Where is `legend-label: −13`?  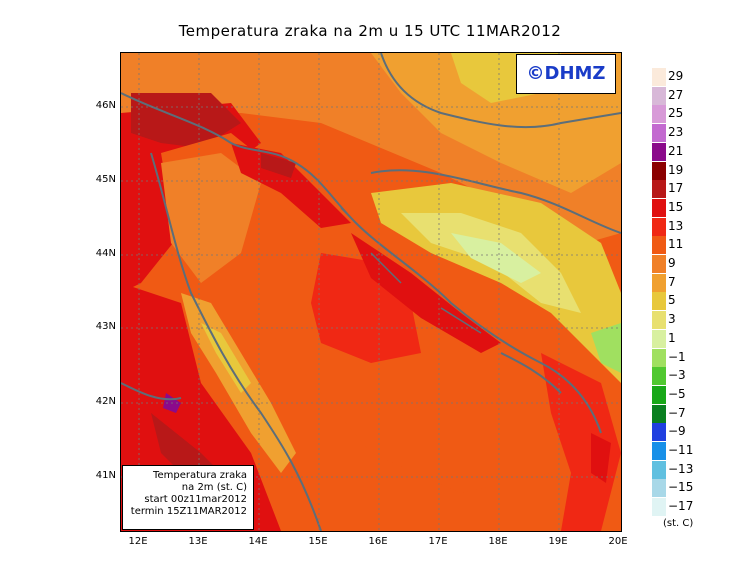
legend-label: −13 is located at coordinates (681, 468).